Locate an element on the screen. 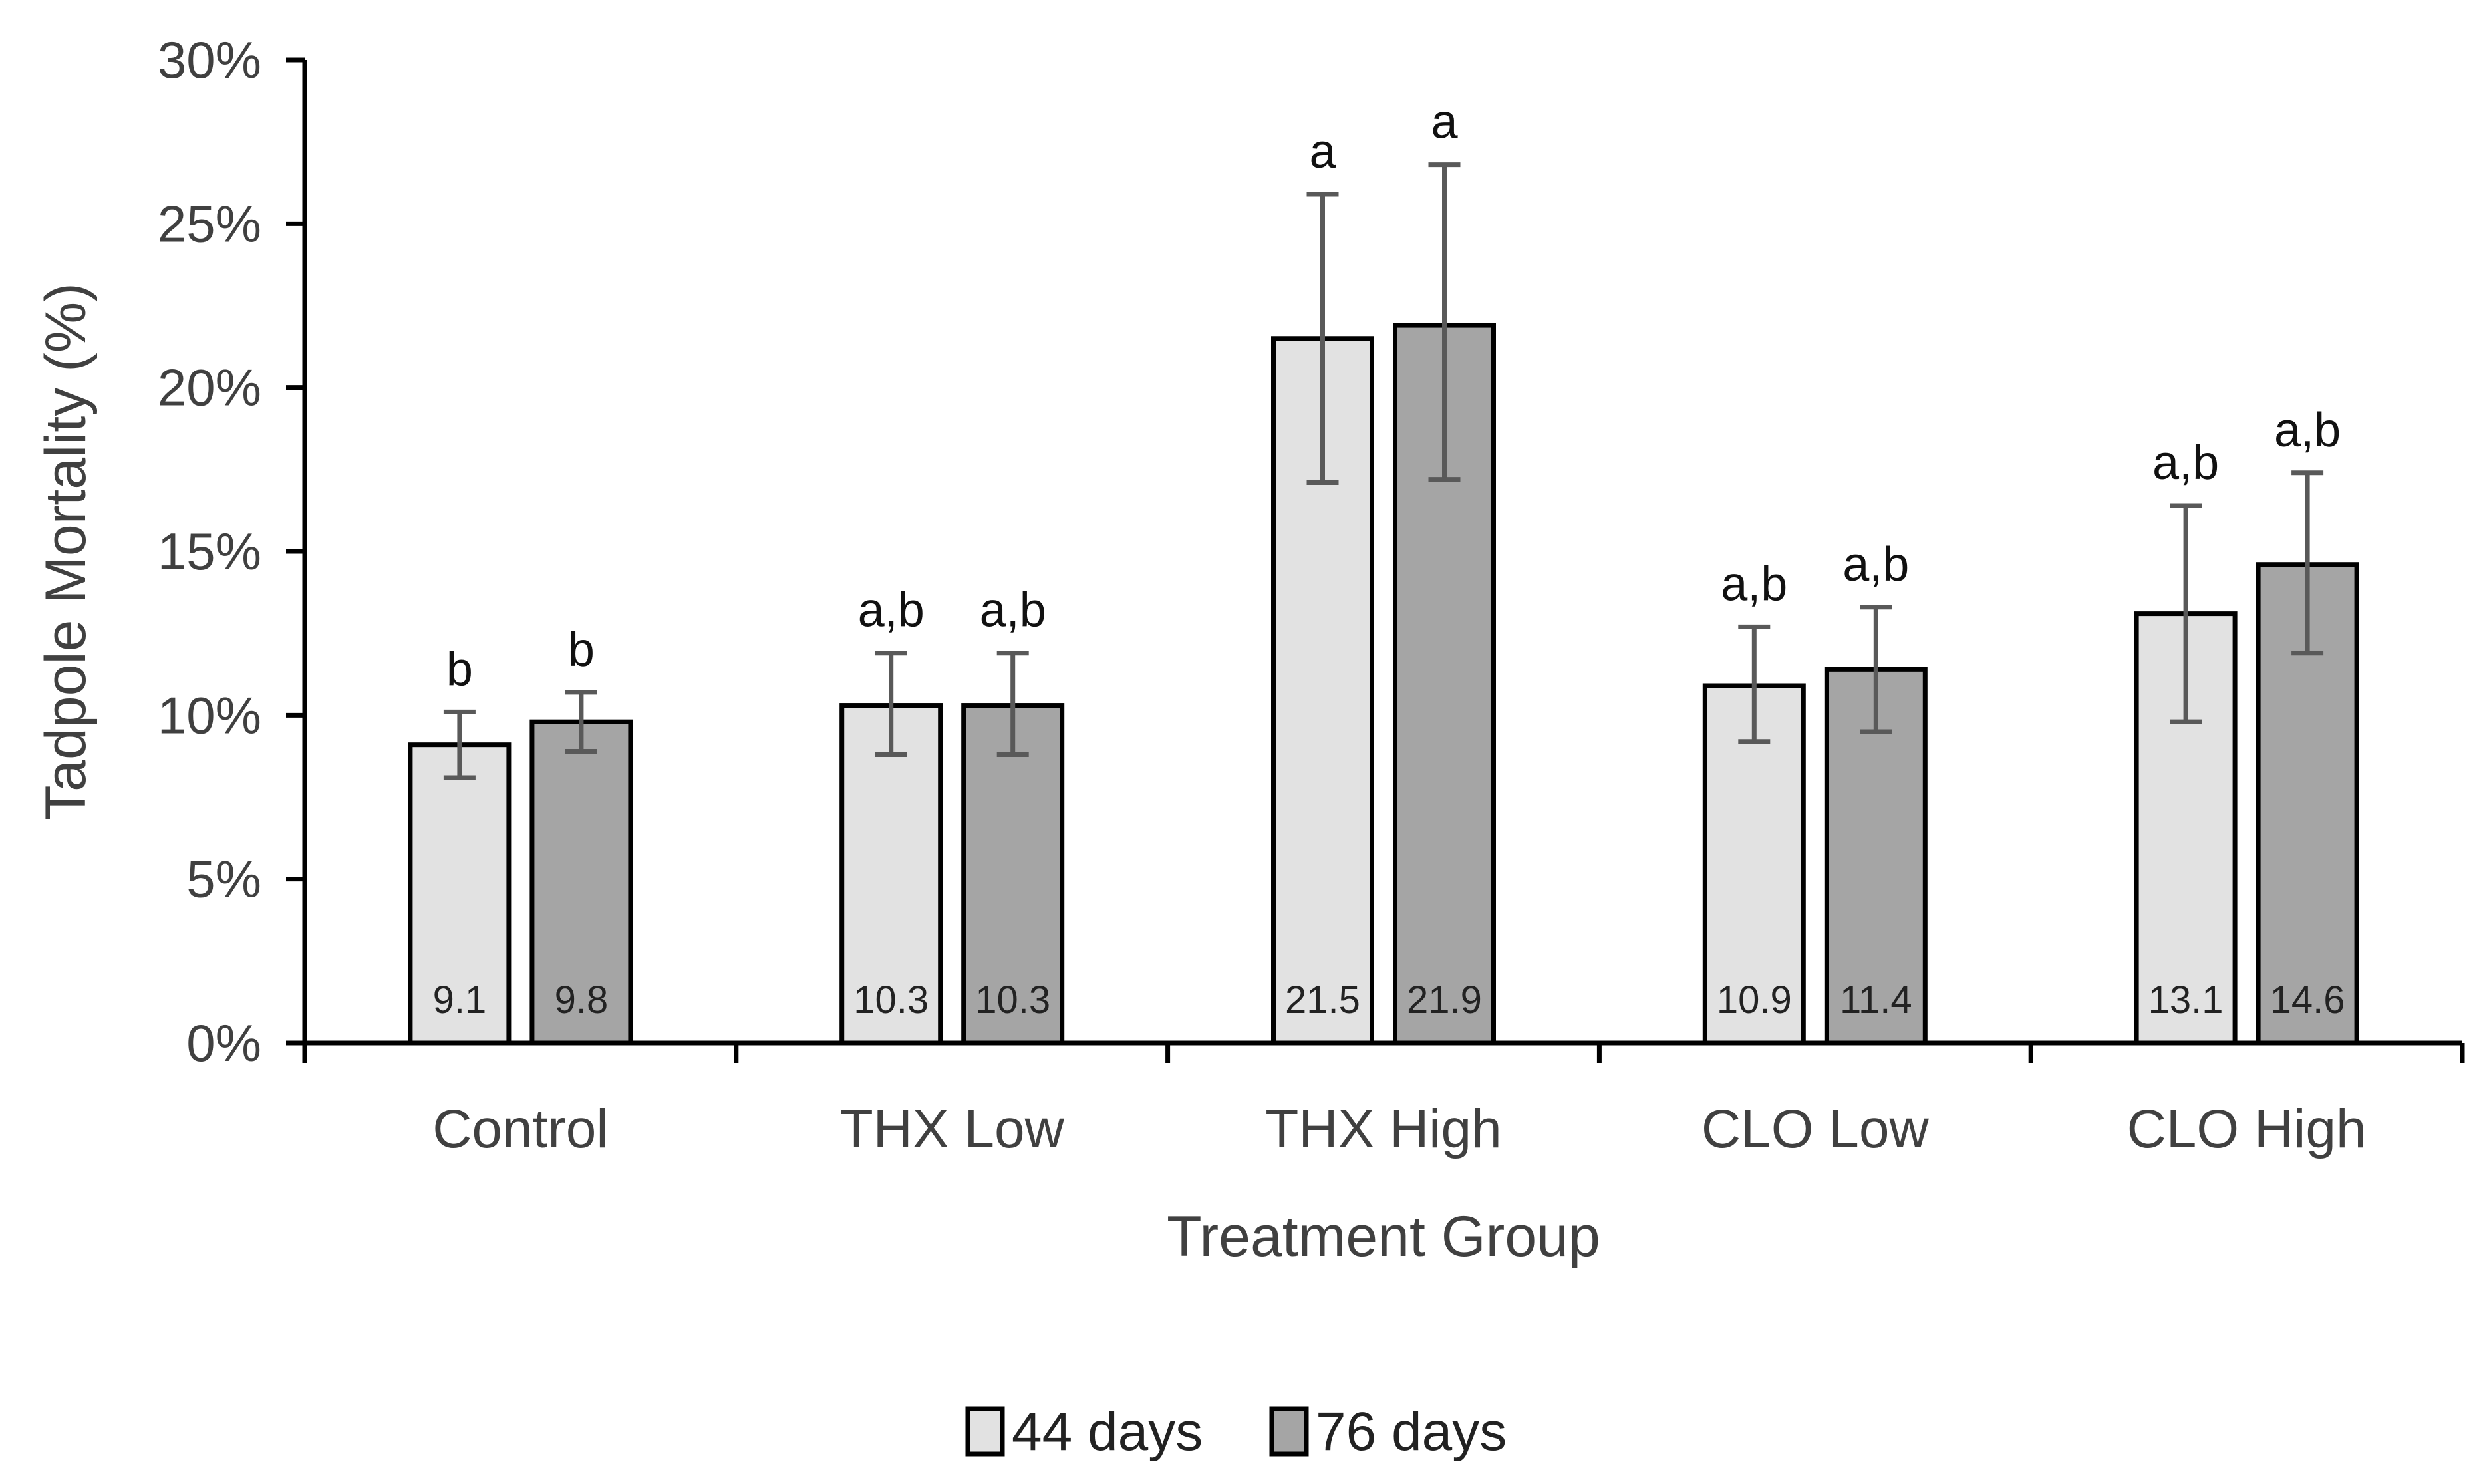 This screenshot has width=2489, height=1484. y-tick-label: 15% is located at coordinates (209, 551).